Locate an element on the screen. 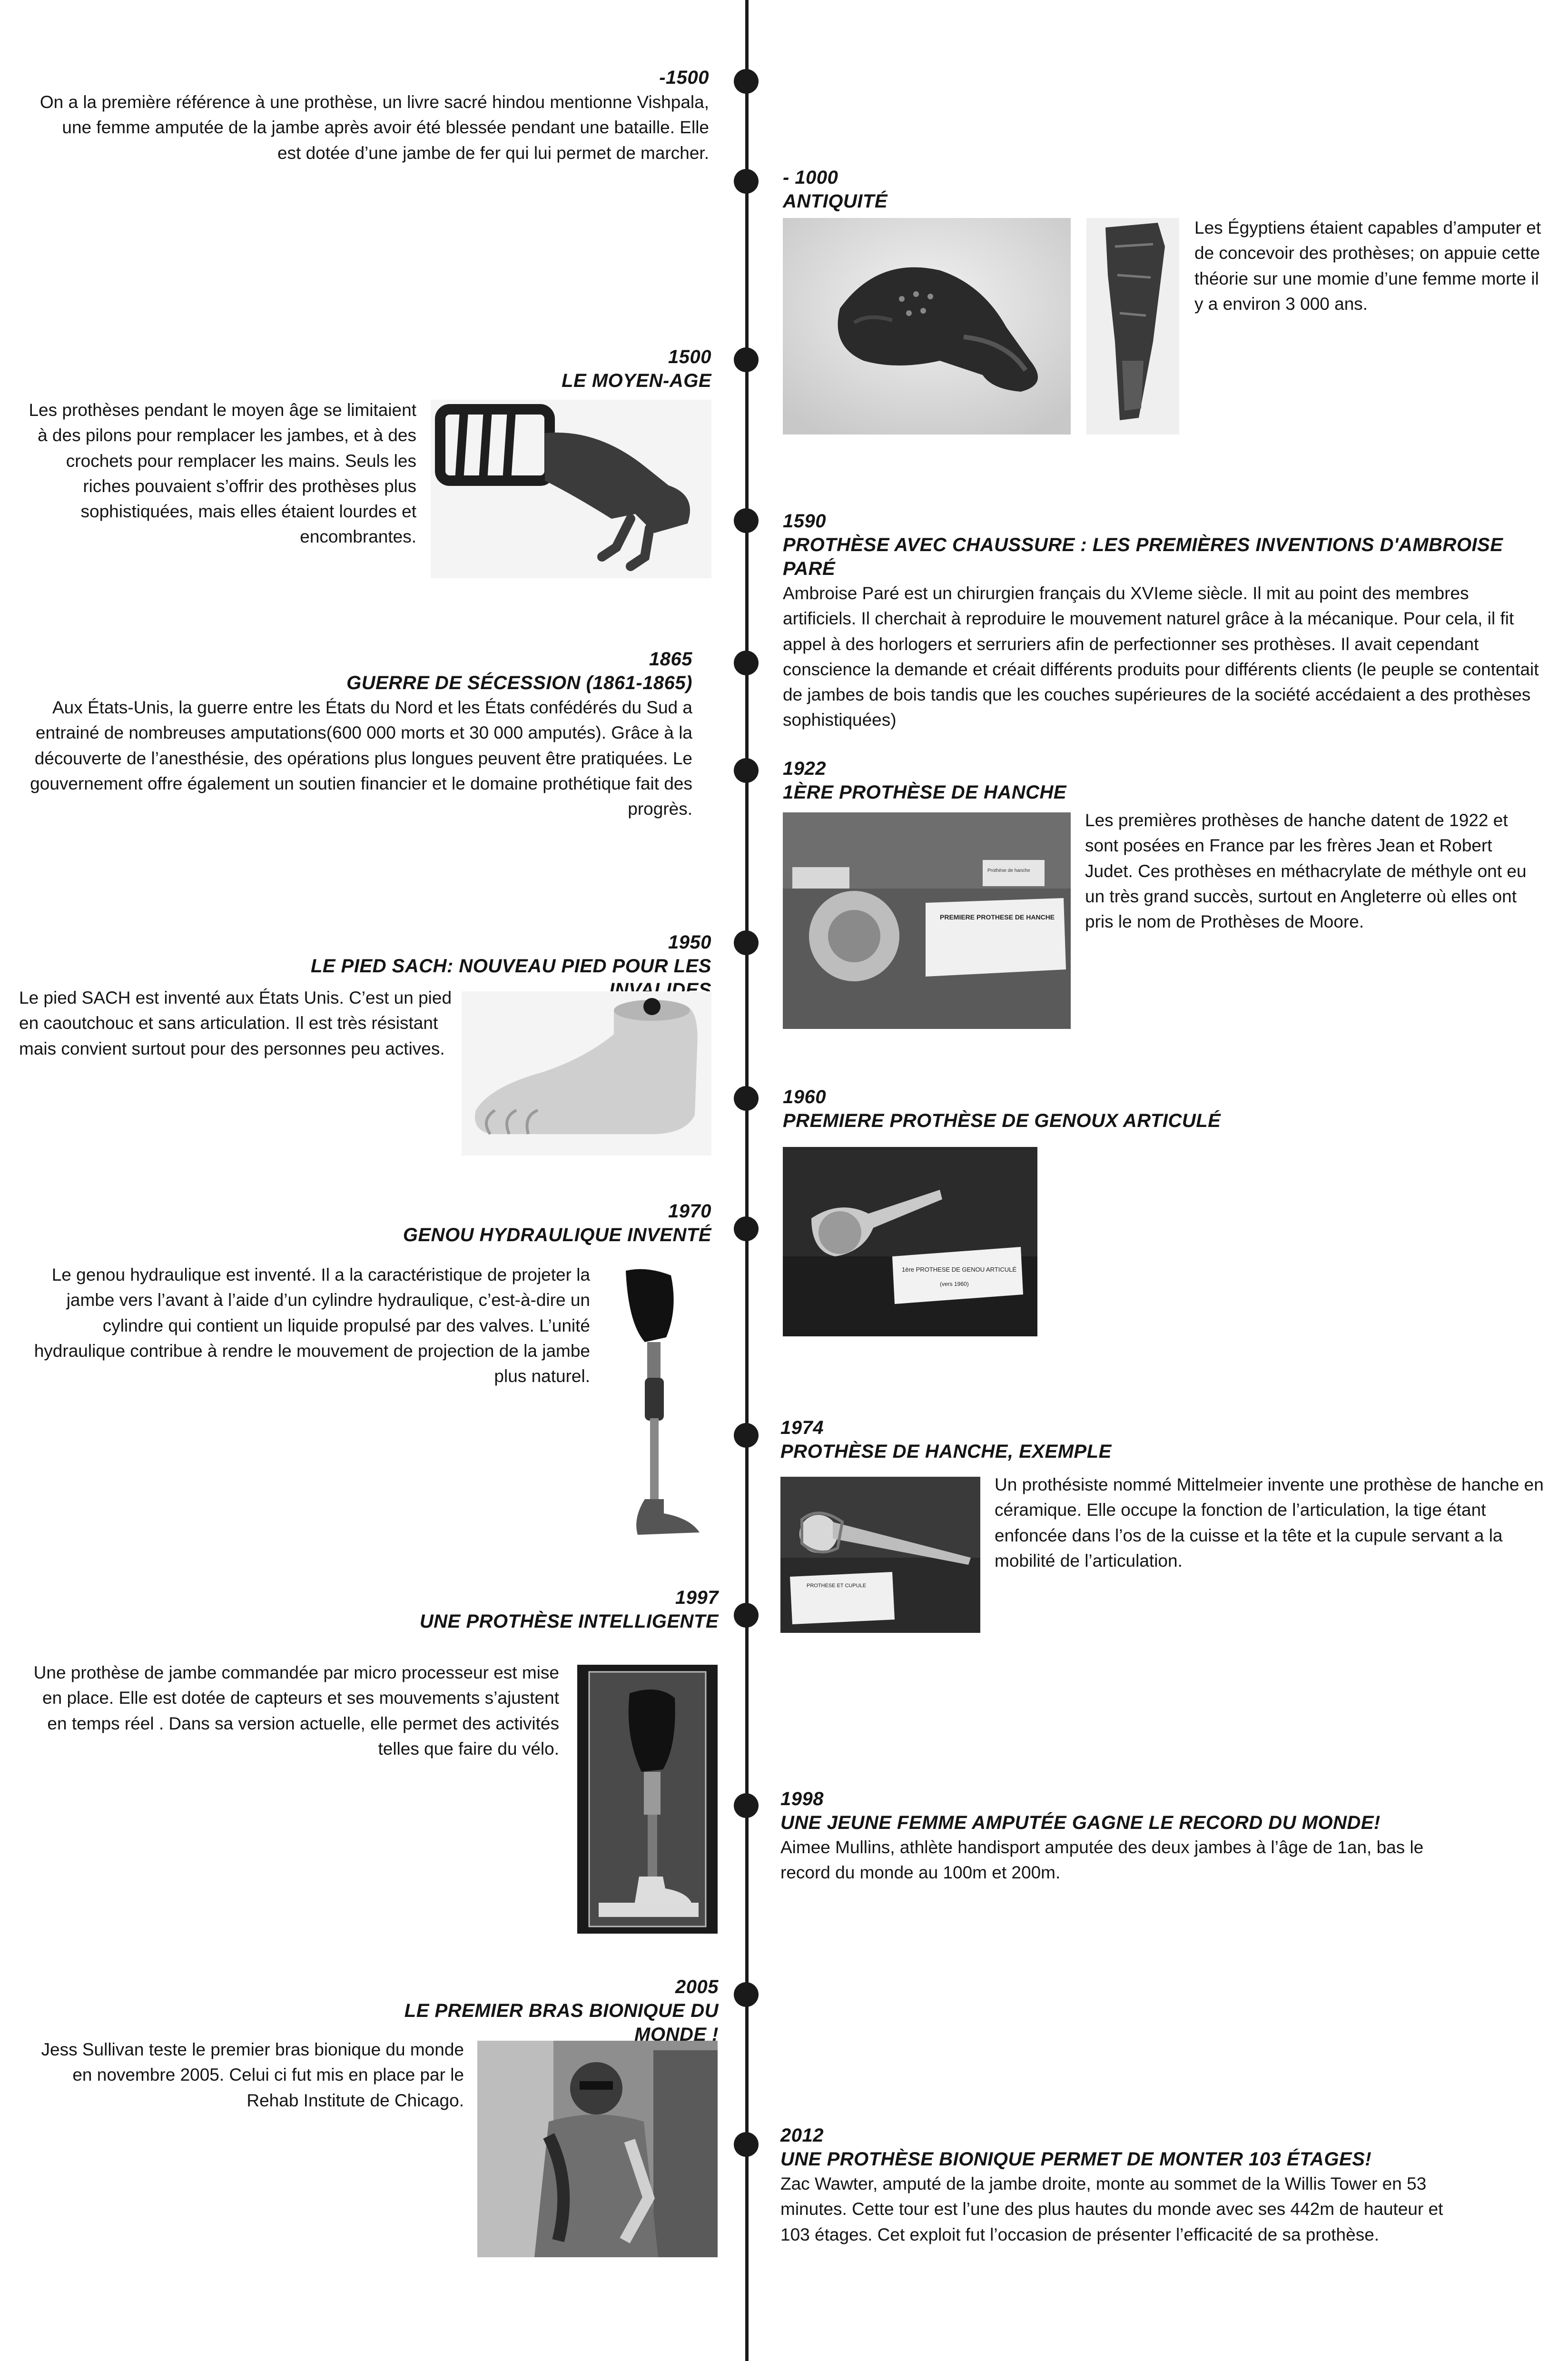 This screenshot has height=2361, width=1568. entry-title: PREMIERE PROTHÈSE DE GENOUX ARTICULÉ is located at coordinates (1002, 1121).